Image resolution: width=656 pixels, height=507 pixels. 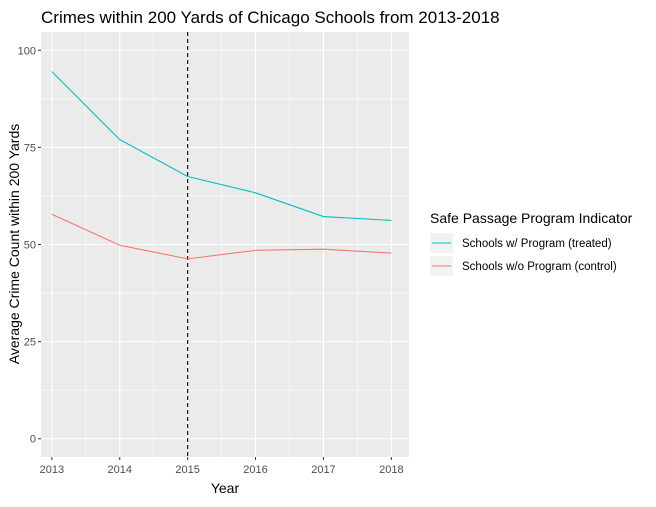 I want to click on x-tick-label: 2013, so click(x=52, y=470).